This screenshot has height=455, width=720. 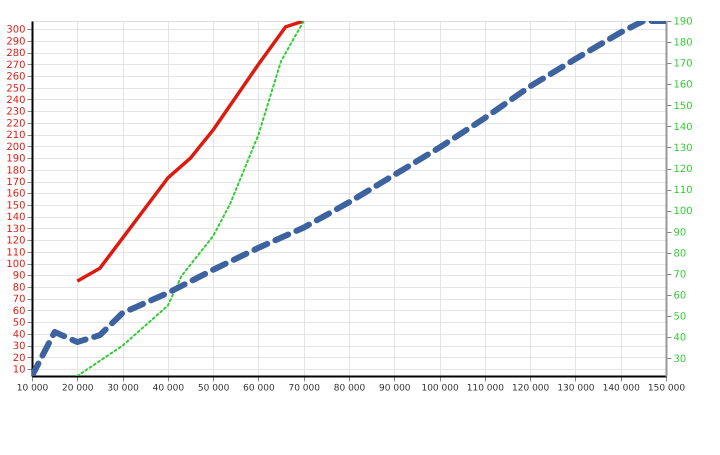 What do you see at coordinates (485, 389) in the screenshot?
I see `x-tick-label: 110 000` at bounding box center [485, 389].